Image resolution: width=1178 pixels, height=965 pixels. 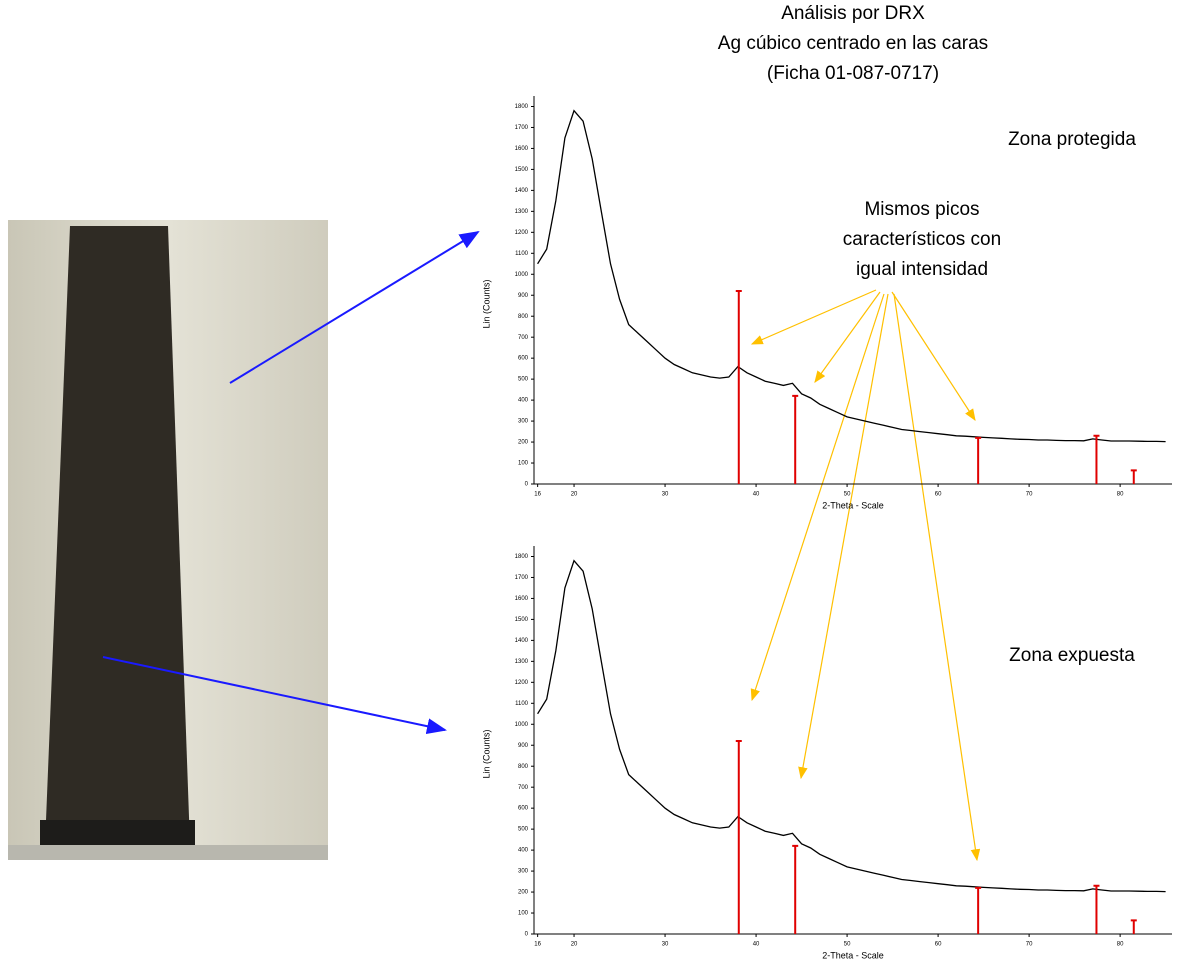 I want to click on title-line: Ag cúbico centrado en las caras, so click(x=853, y=43).